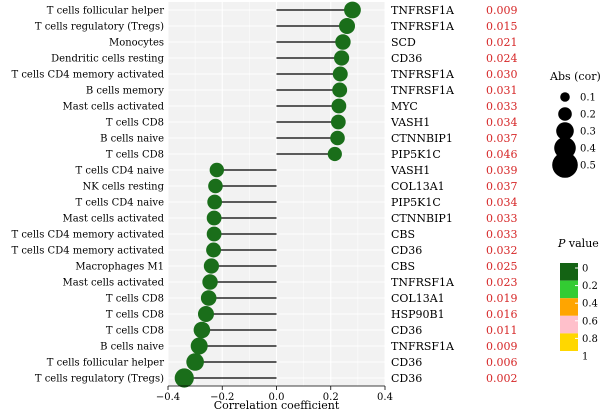 The image size is (600, 414). I want to click on p-value-label: 0.023, so click(502, 282).